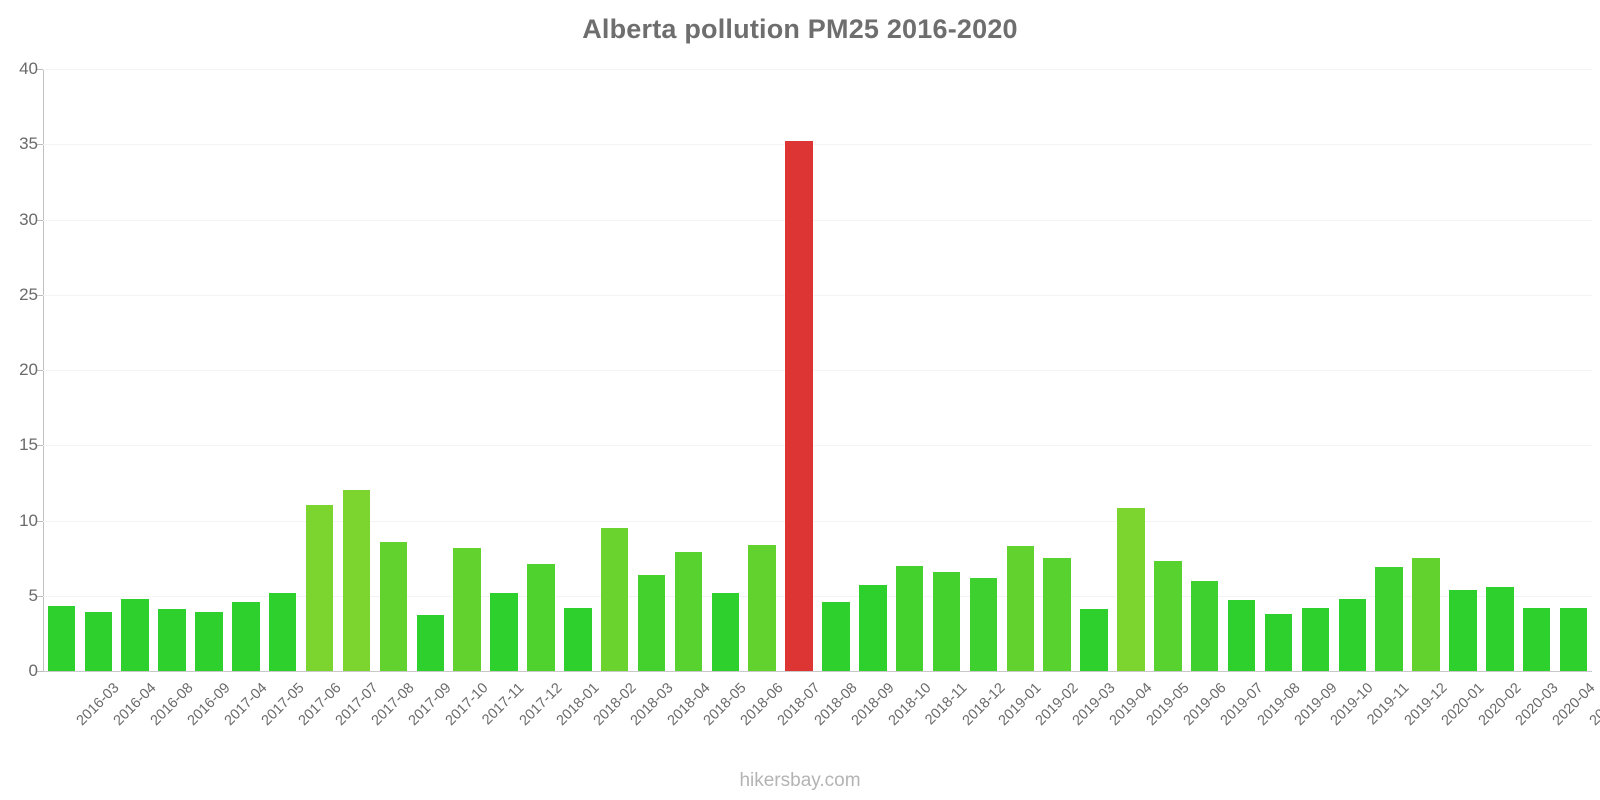 The width and height of the screenshot is (1600, 800). I want to click on y-tick-label-40: 40, so click(28, 68).